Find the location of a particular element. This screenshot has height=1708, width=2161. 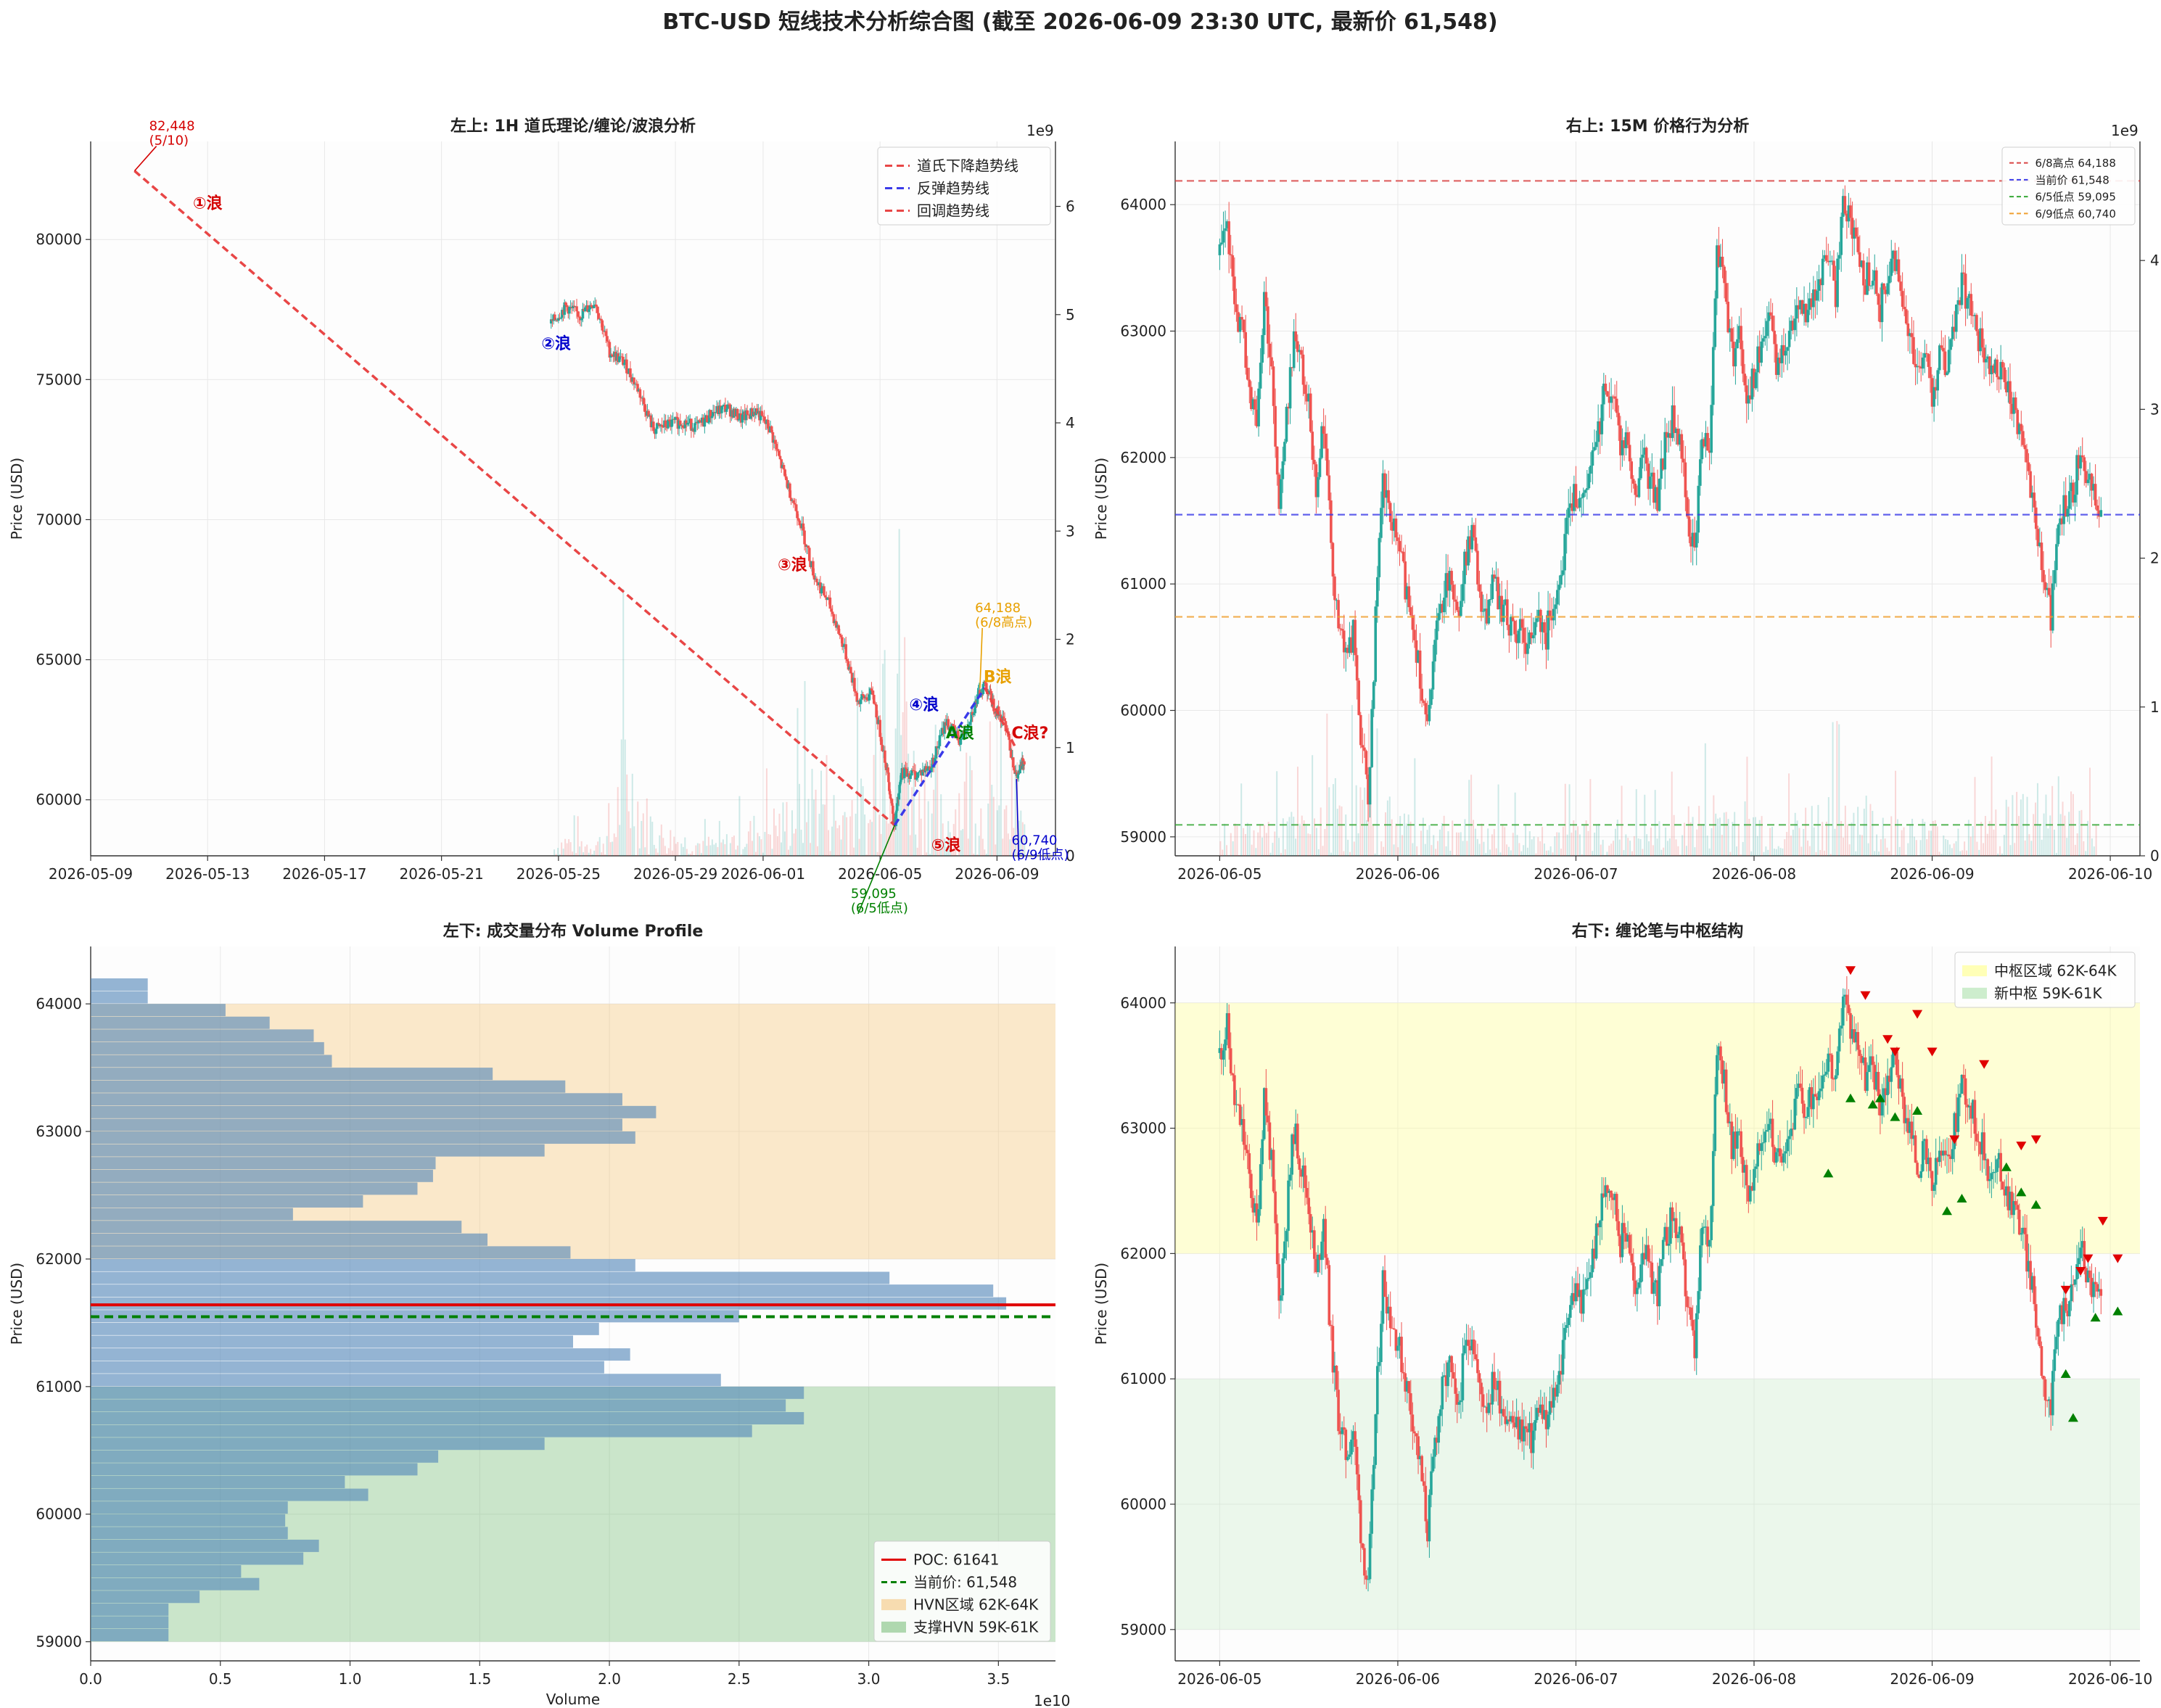

y2-tick-label: 1 is located at coordinates (1070, 747).